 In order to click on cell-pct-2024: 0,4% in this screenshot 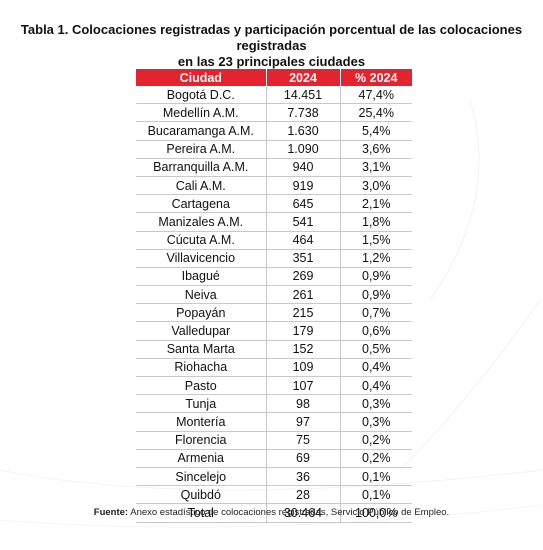, I will do `click(376, 368)`.